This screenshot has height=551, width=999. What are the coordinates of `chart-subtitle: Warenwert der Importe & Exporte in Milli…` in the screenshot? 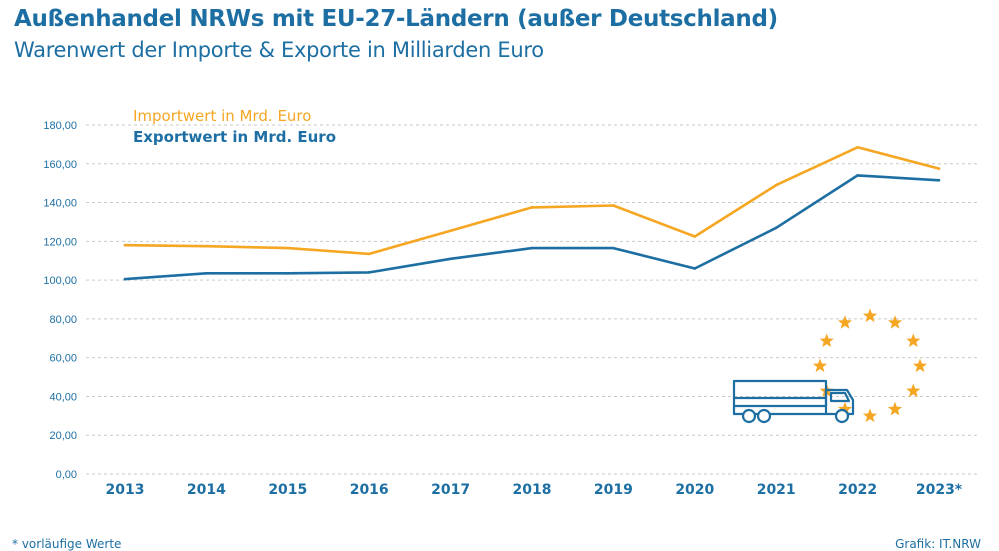 It's located at (279, 50).